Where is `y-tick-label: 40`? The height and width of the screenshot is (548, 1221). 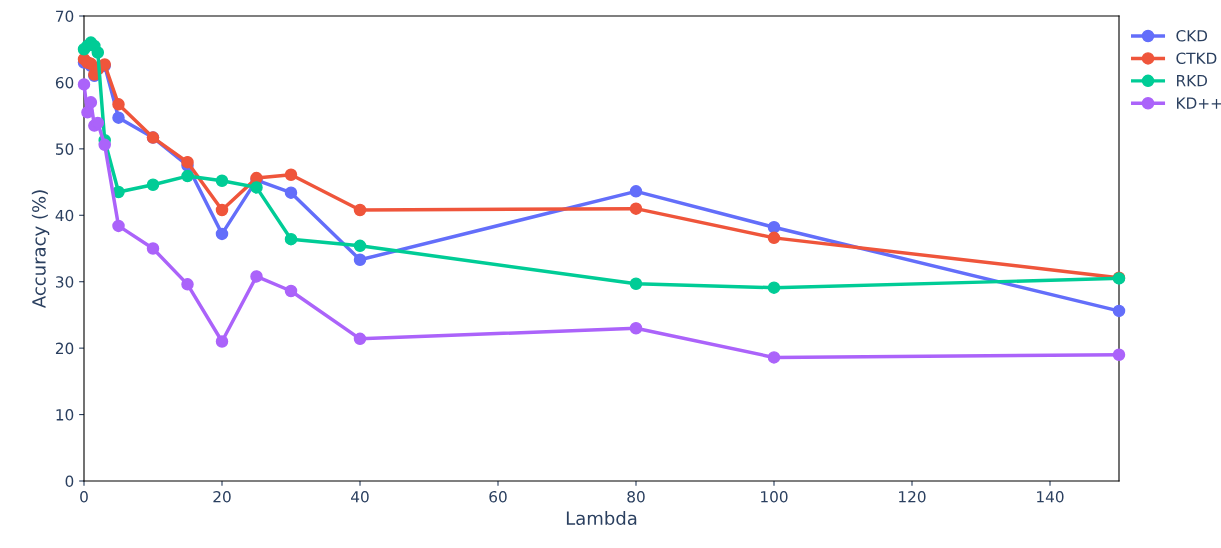
y-tick-label: 40 is located at coordinates (64, 215).